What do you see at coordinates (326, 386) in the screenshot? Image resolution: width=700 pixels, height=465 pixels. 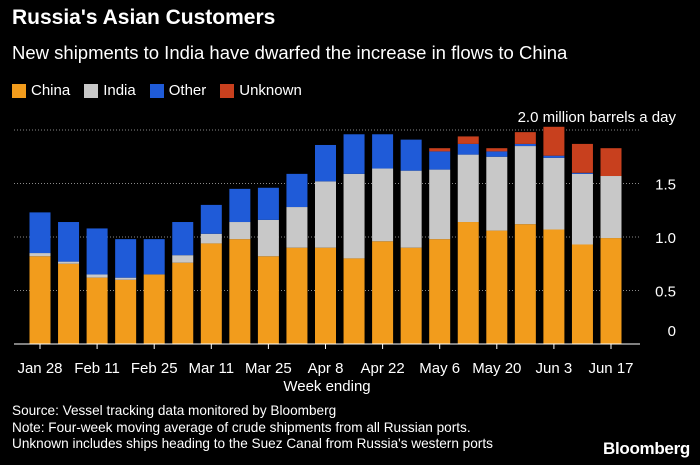 I see `x-axis-title: Week ending` at bounding box center [326, 386].